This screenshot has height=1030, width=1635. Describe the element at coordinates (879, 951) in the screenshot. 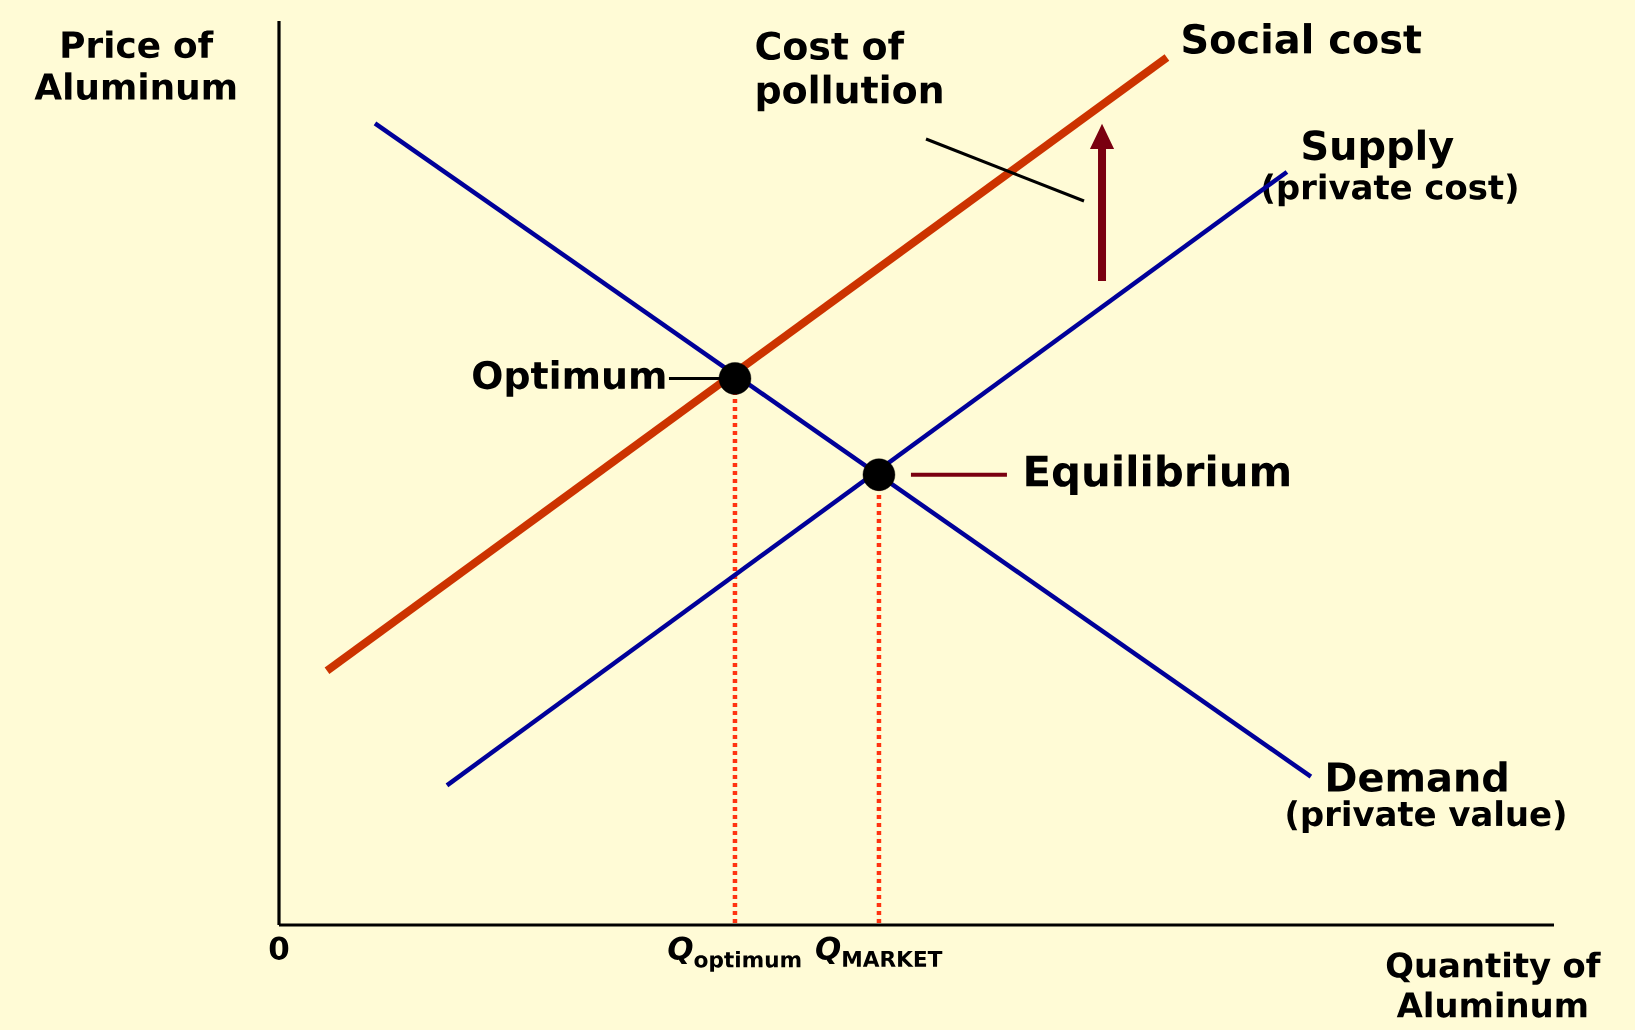

I see `x-tick-label: Q$_{MARKET}$` at that location.